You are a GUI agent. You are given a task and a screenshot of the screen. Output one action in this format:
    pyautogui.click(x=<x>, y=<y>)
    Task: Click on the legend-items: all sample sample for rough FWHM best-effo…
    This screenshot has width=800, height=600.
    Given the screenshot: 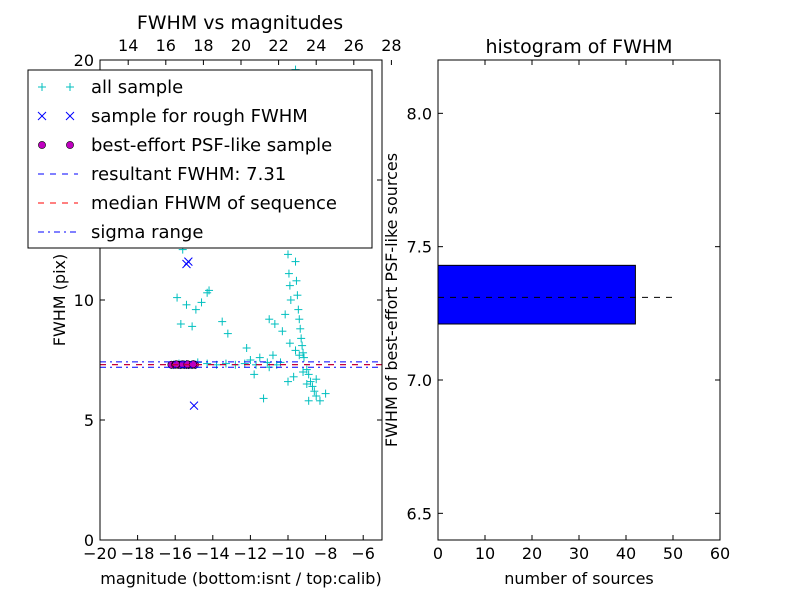 What is the action you would take?
    pyautogui.click(x=187, y=160)
    